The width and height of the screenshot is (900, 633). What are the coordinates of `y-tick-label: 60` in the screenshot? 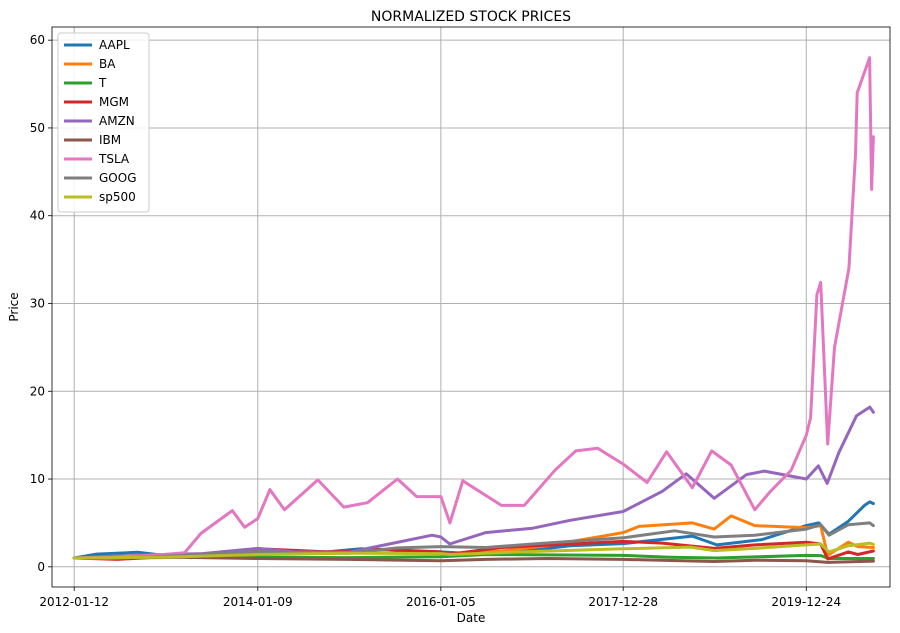 It's located at (37, 40).